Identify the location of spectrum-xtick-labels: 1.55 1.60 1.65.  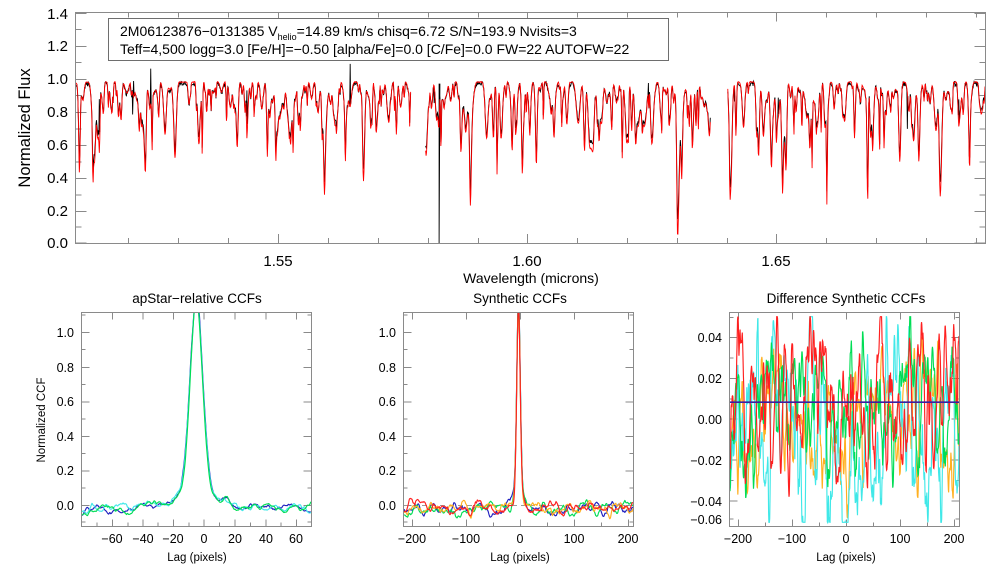
(526, 261).